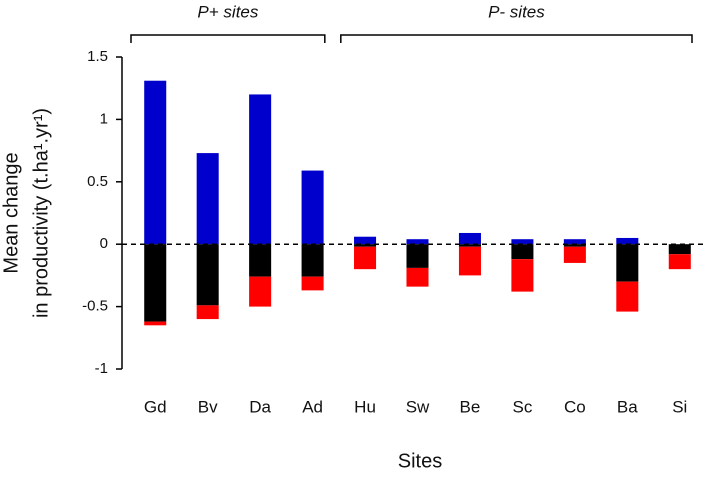 The image size is (707, 477). Describe the element at coordinates (97, 181) in the screenshot. I see `y-tick-label: 0.5` at that location.